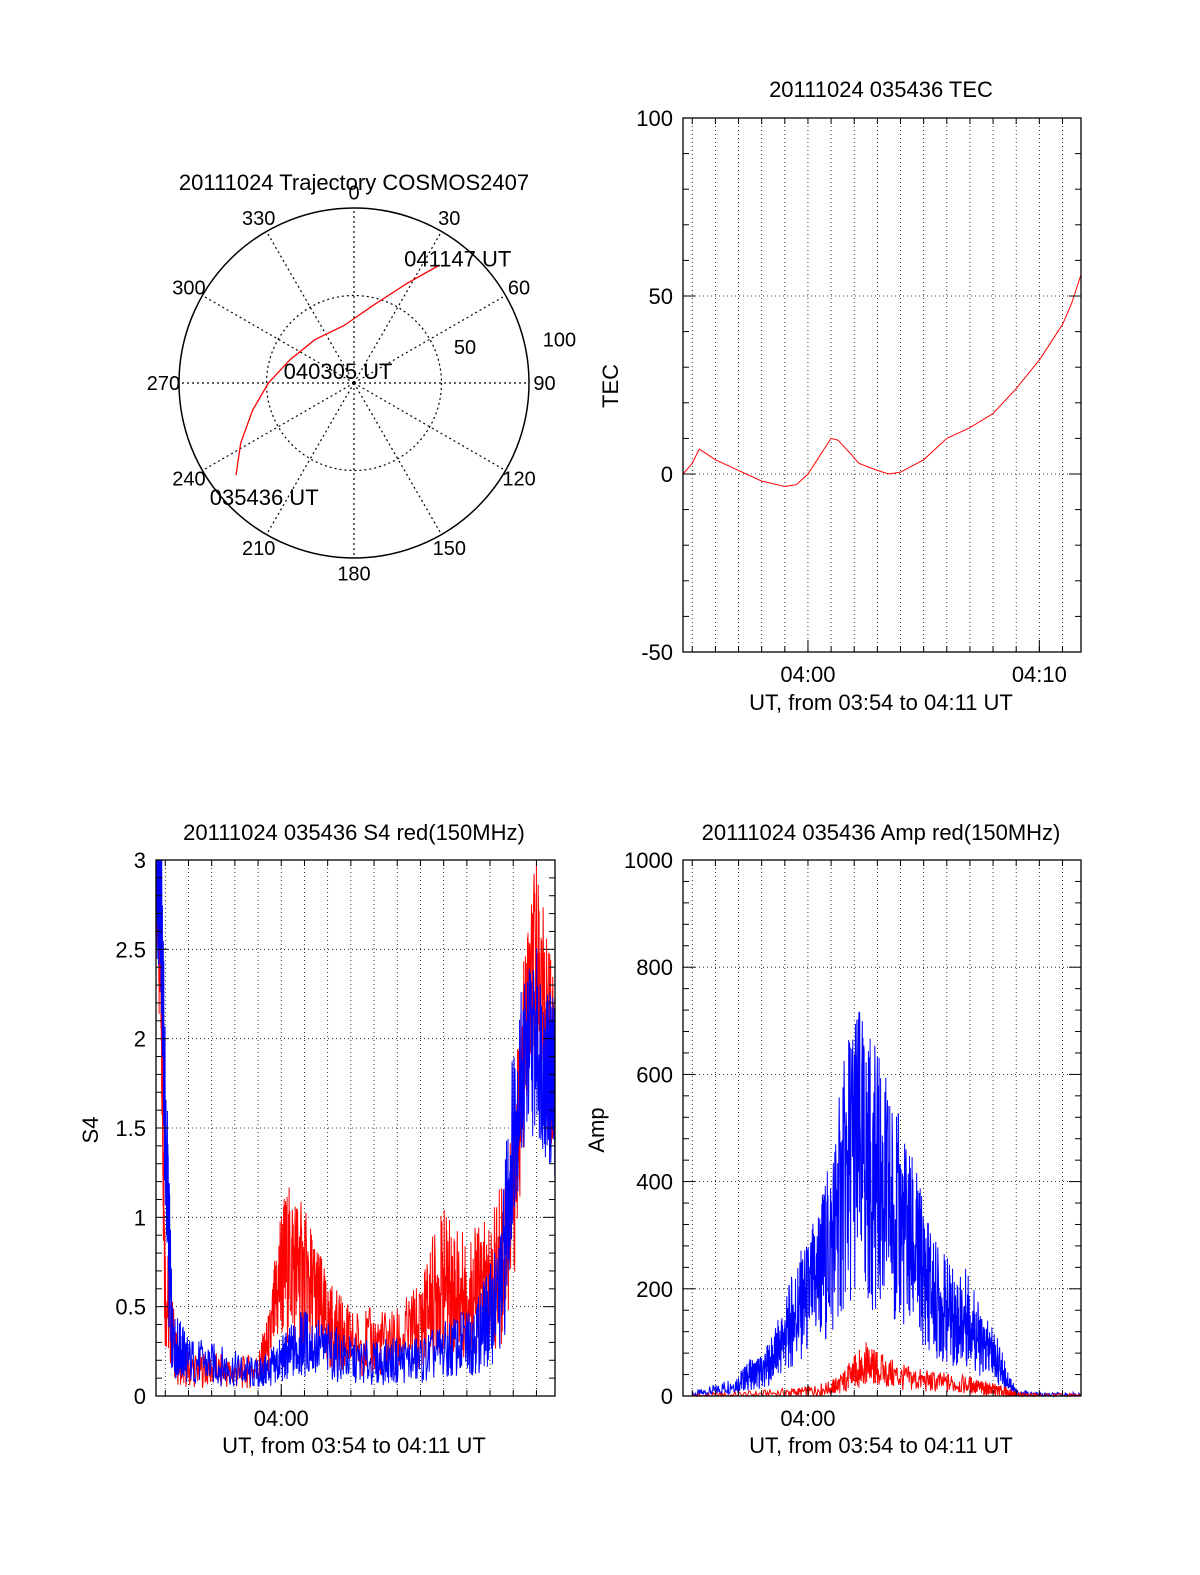  Describe the element at coordinates (518, 479) in the screenshot. I see `azimuth-label-120: 120` at that location.